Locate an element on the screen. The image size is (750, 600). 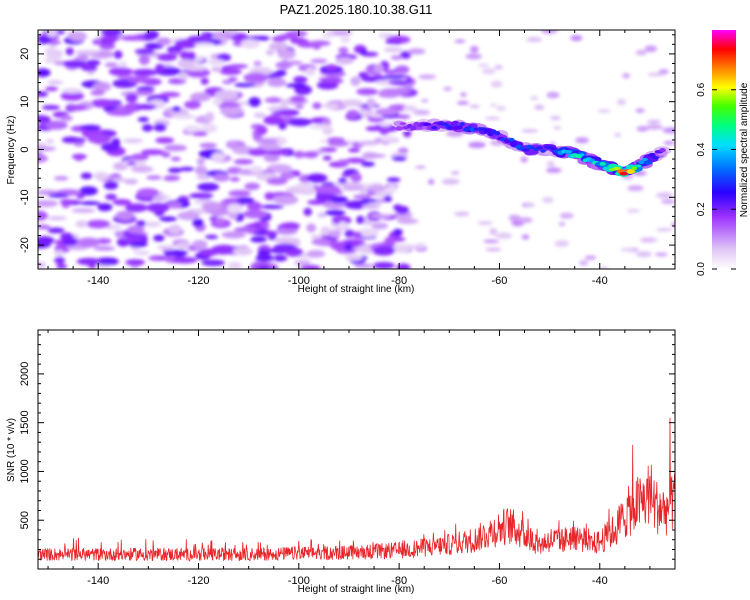
y-tick-label: 1500 is located at coordinates (25, 422).